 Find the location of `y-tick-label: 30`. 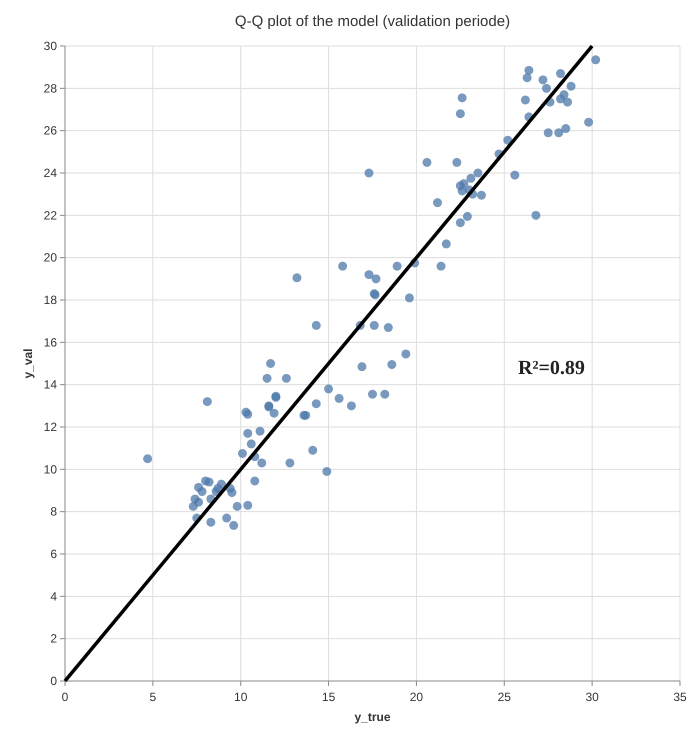

y-tick-label: 30 is located at coordinates (51, 46).